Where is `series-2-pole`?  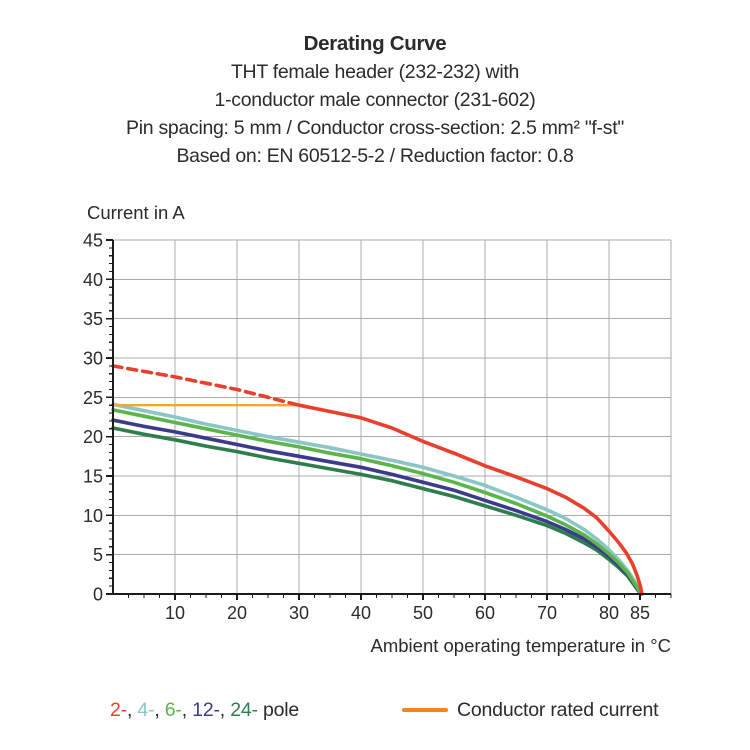
series-2-pole is located at coordinates (470, 499).